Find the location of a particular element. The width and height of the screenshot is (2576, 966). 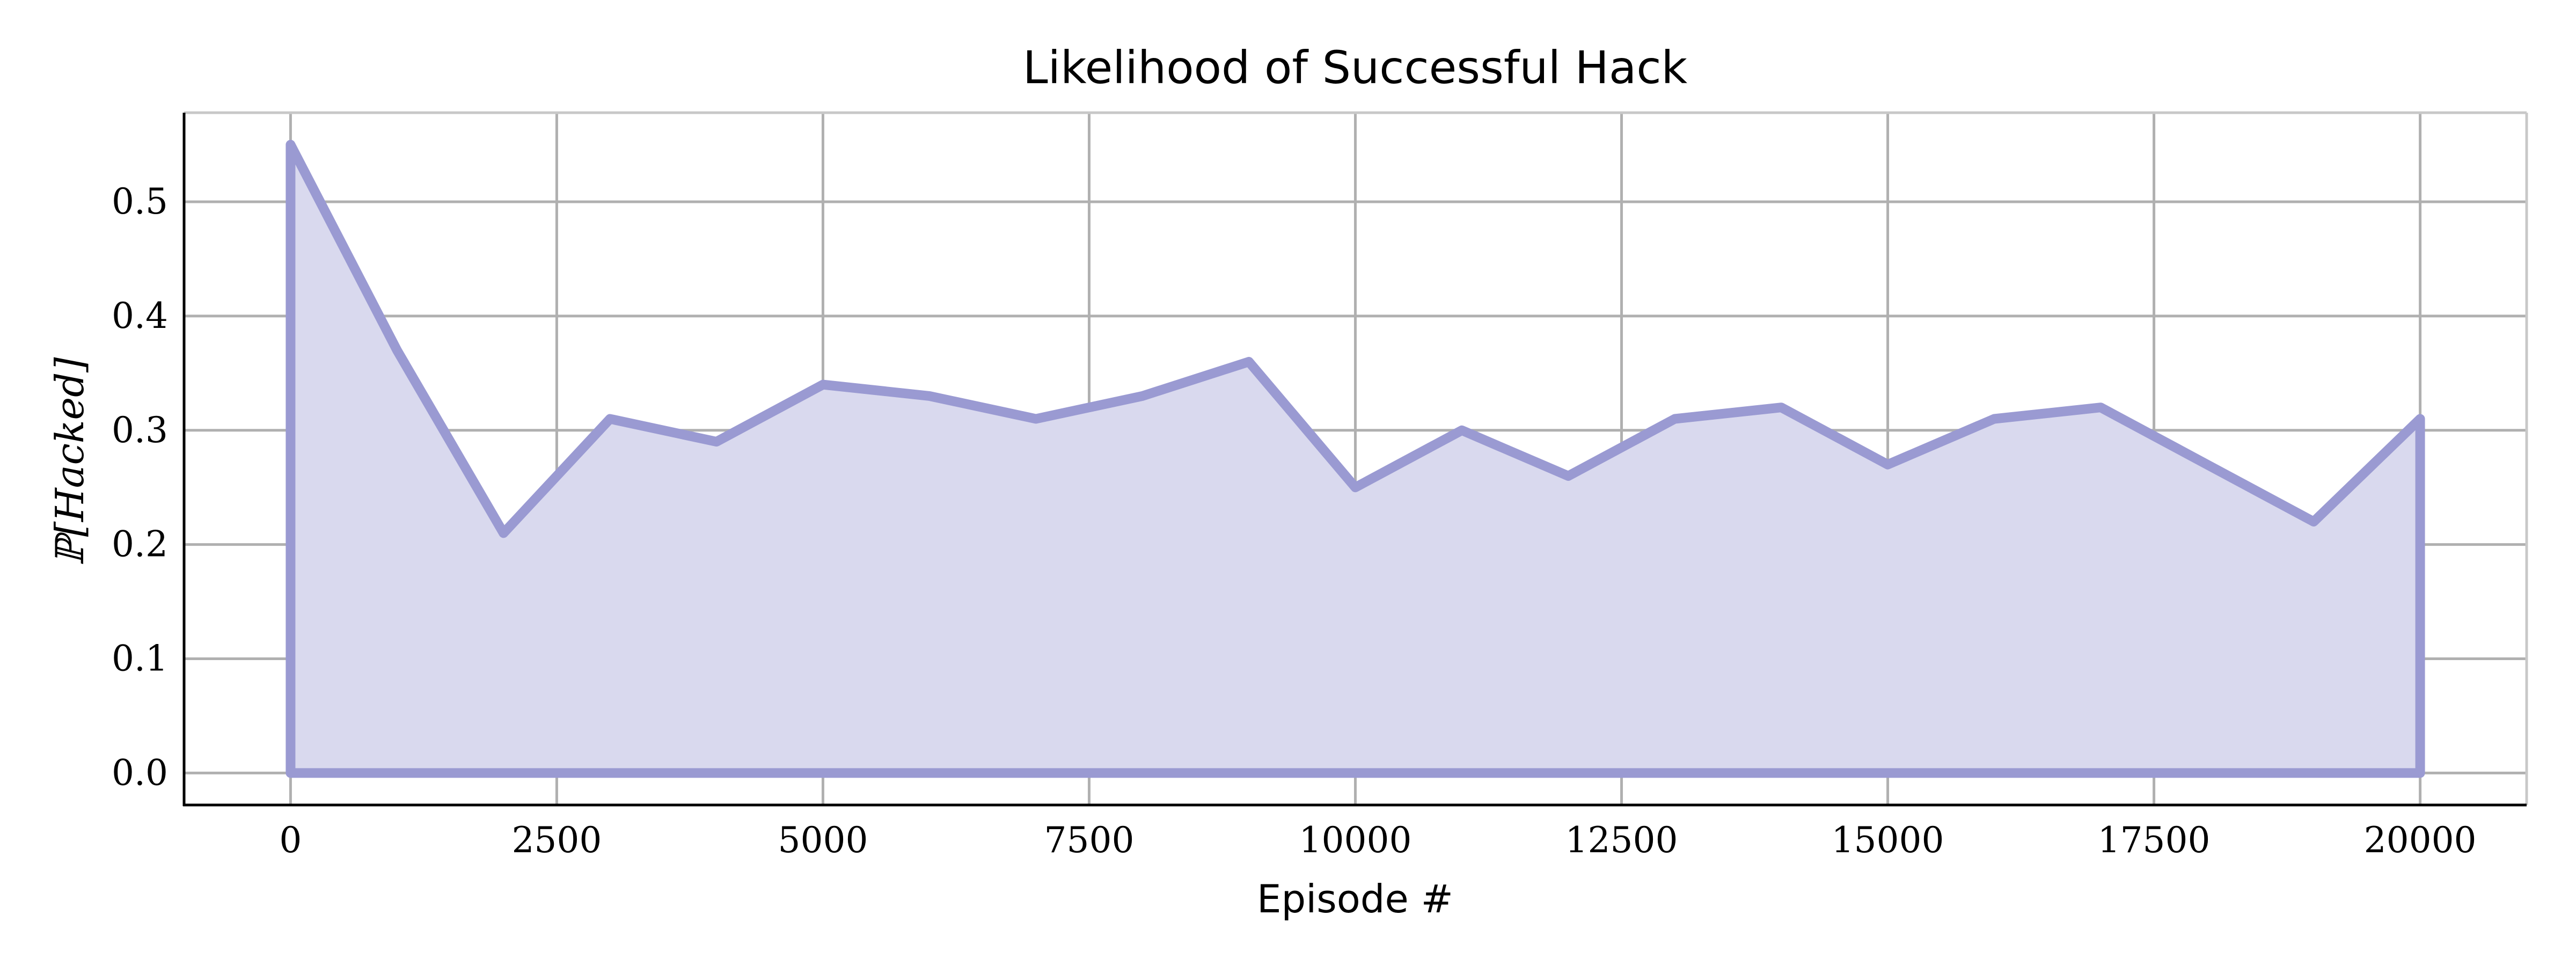

y-tick-label: 0.4 is located at coordinates (140, 315).